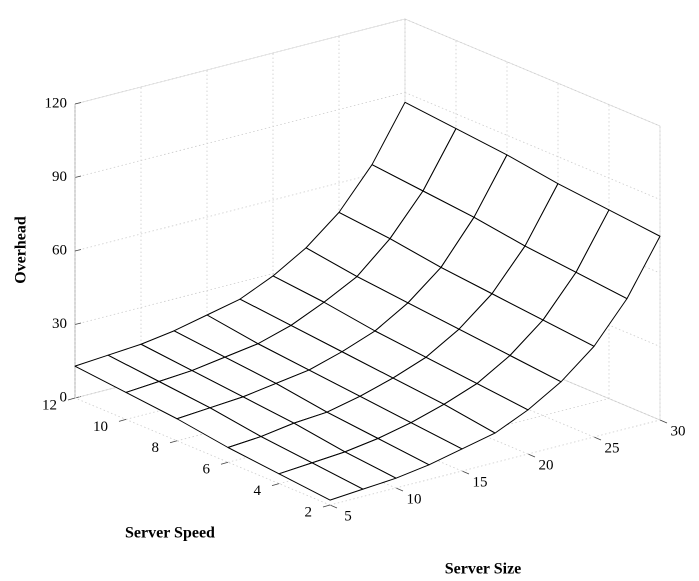 This screenshot has height=581, width=699. I want to click on y-axis-label: Server Speed, so click(170, 533).